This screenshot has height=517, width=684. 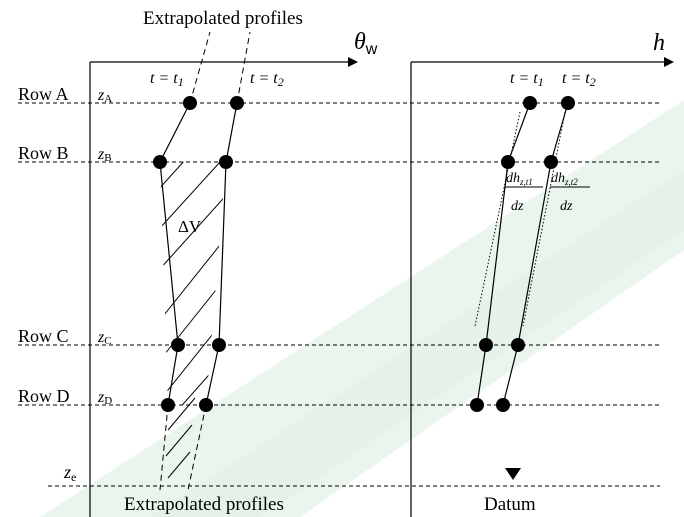 I want to click on z-c-label: zC, so click(x=104, y=338).